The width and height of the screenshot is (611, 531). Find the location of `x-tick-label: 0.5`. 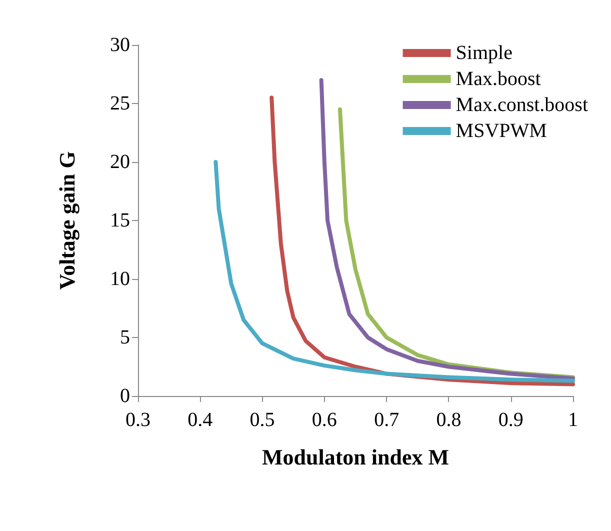

x-tick-label: 0.5 is located at coordinates (262, 420).